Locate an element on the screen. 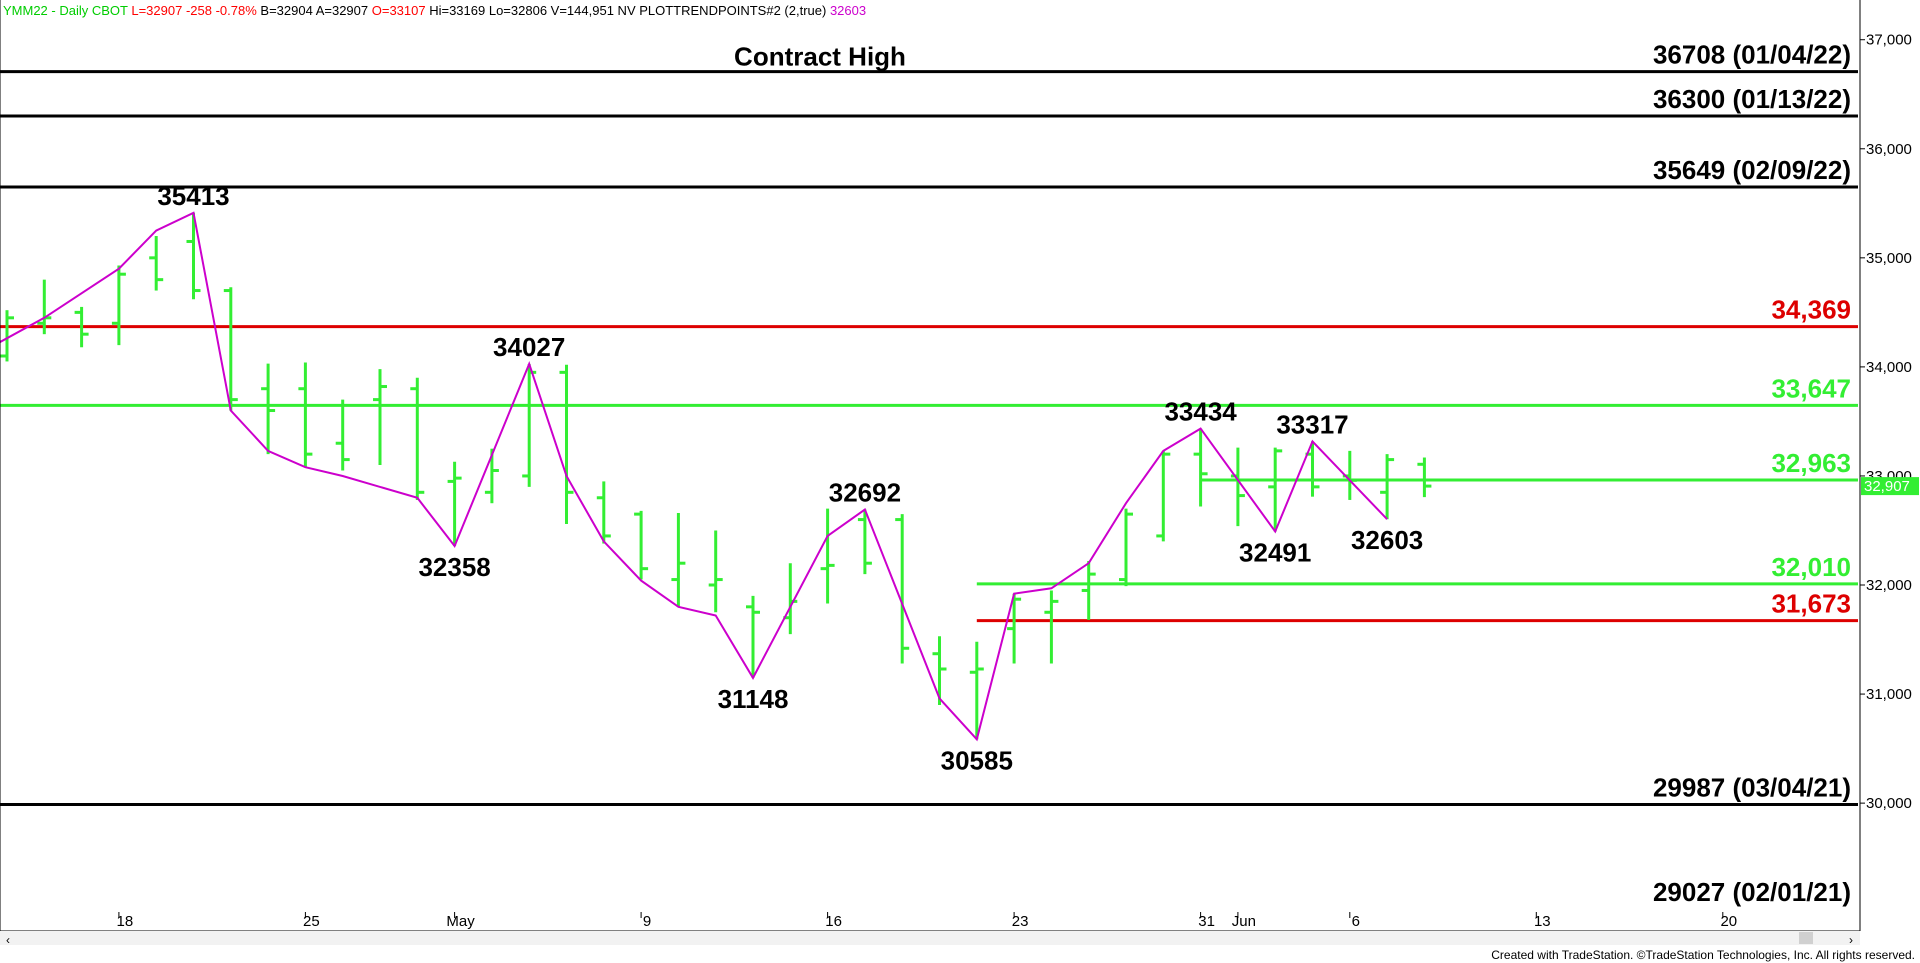  x-tick-label: 20 is located at coordinates (1728, 921).